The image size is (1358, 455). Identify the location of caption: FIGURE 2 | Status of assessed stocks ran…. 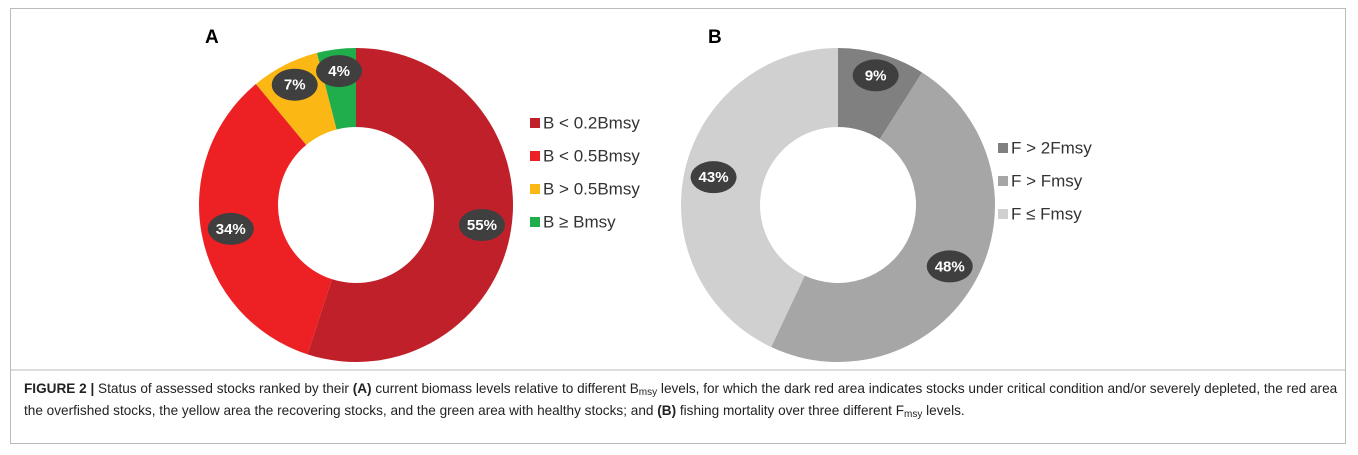
(681, 400).